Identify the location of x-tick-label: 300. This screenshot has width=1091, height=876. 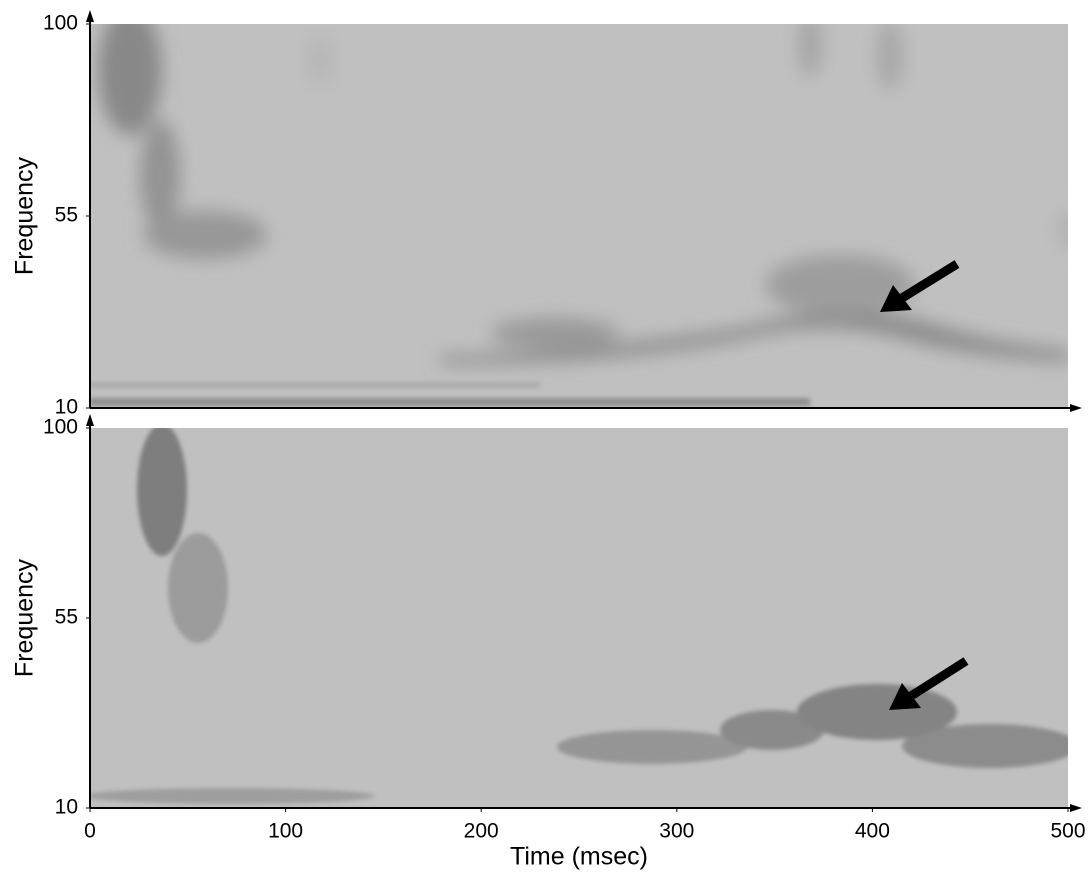
(676, 831).